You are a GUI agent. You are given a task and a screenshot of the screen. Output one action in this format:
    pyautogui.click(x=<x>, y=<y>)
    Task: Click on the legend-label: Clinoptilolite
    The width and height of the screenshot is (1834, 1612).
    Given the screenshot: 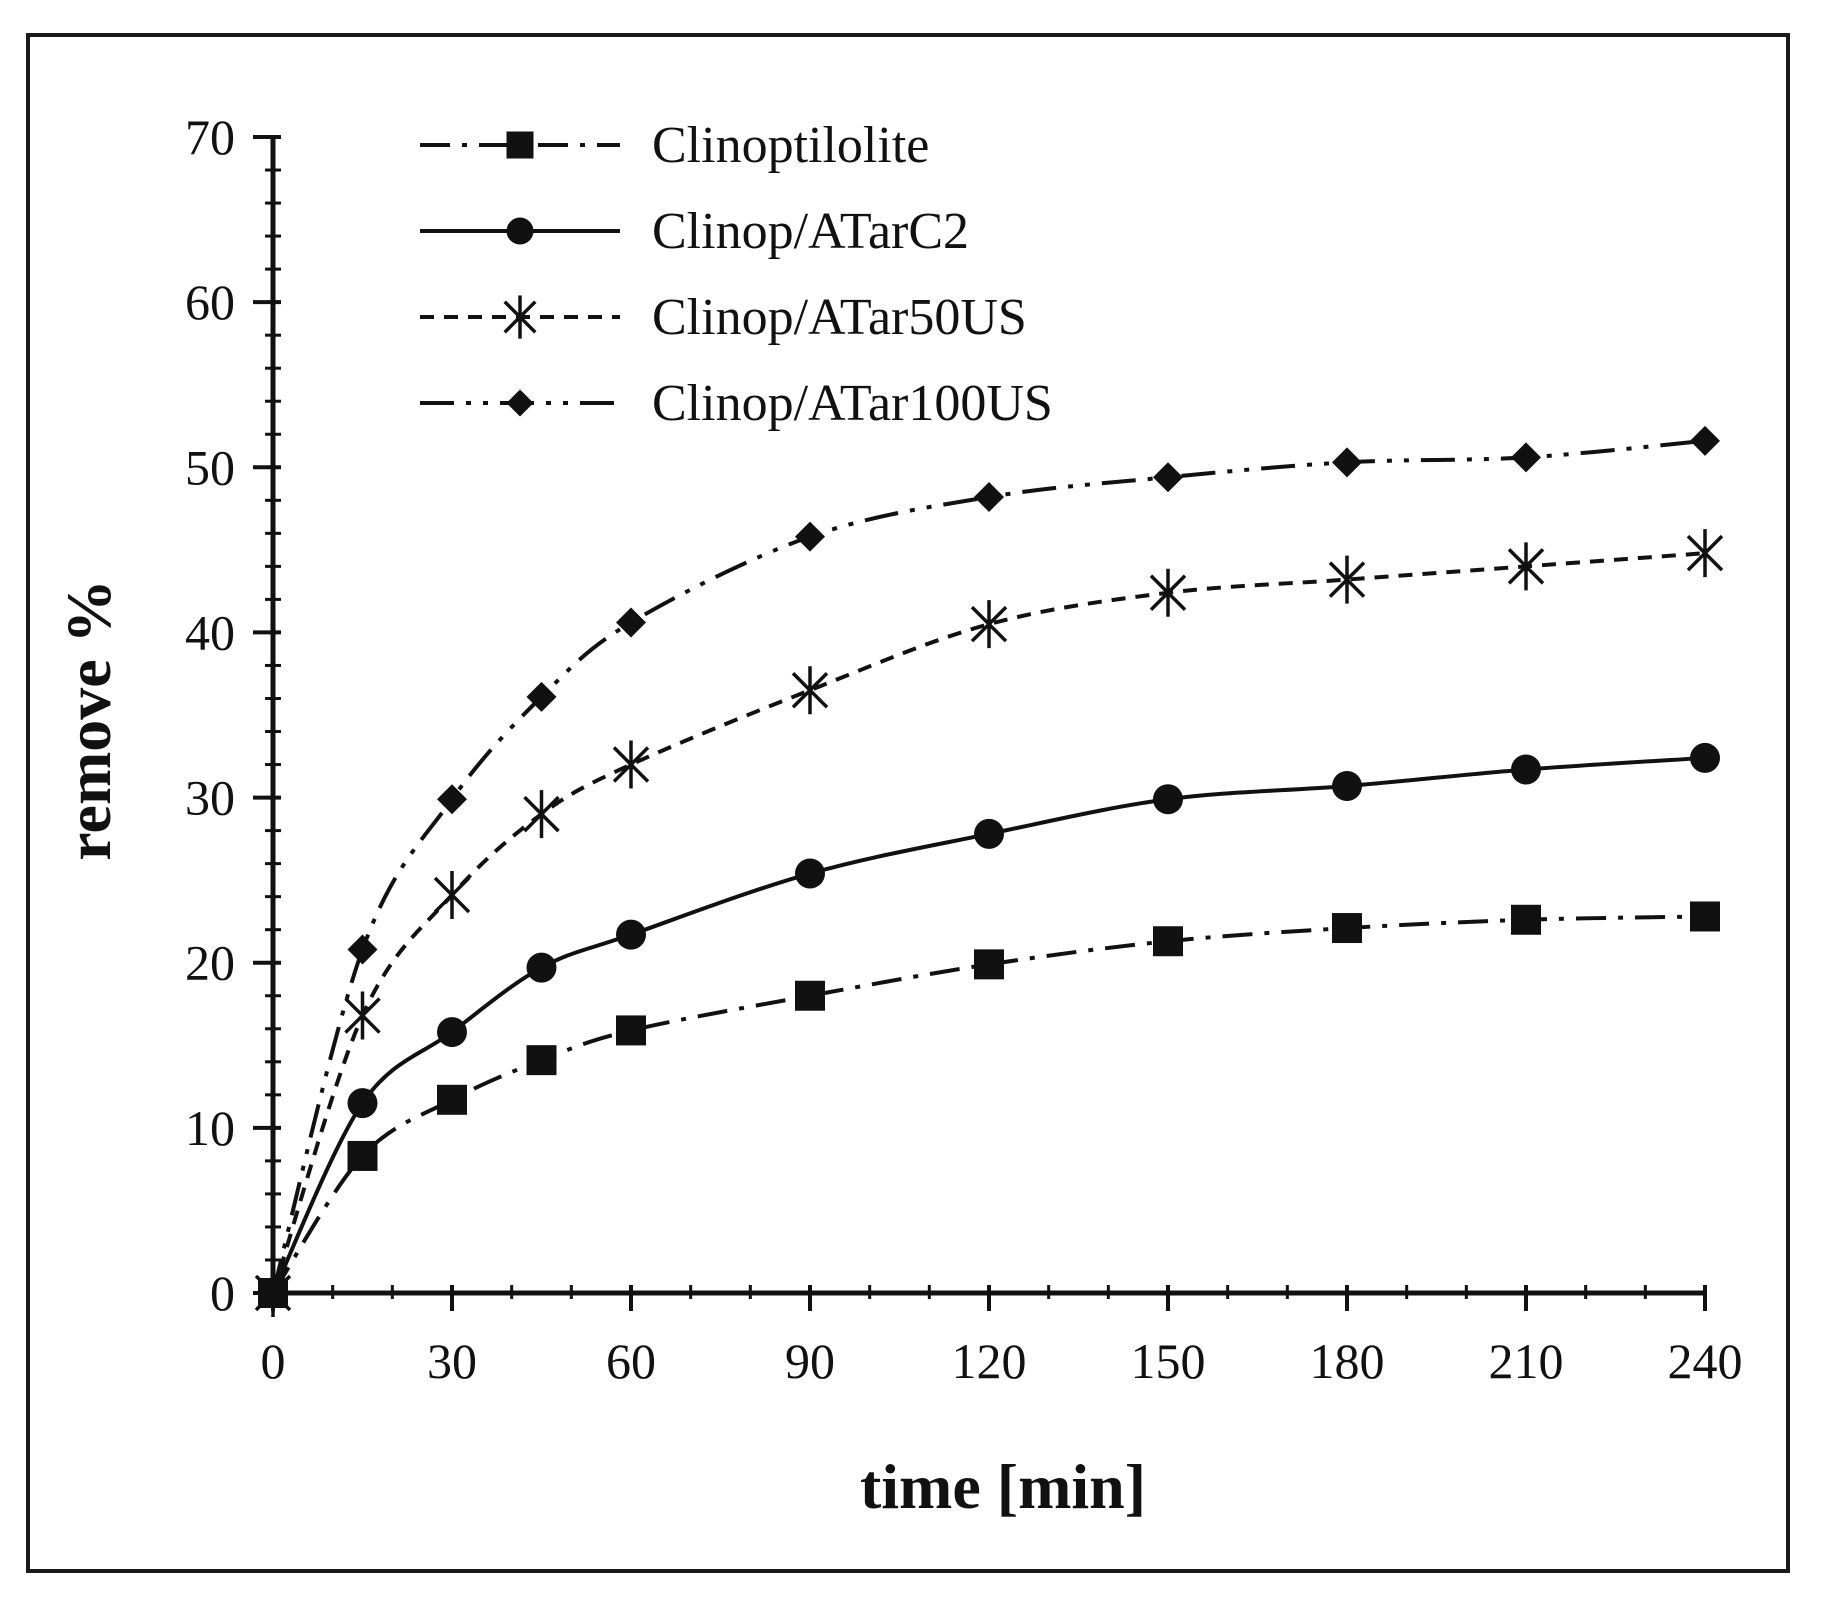 What is the action you would take?
    pyautogui.click(x=790, y=145)
    